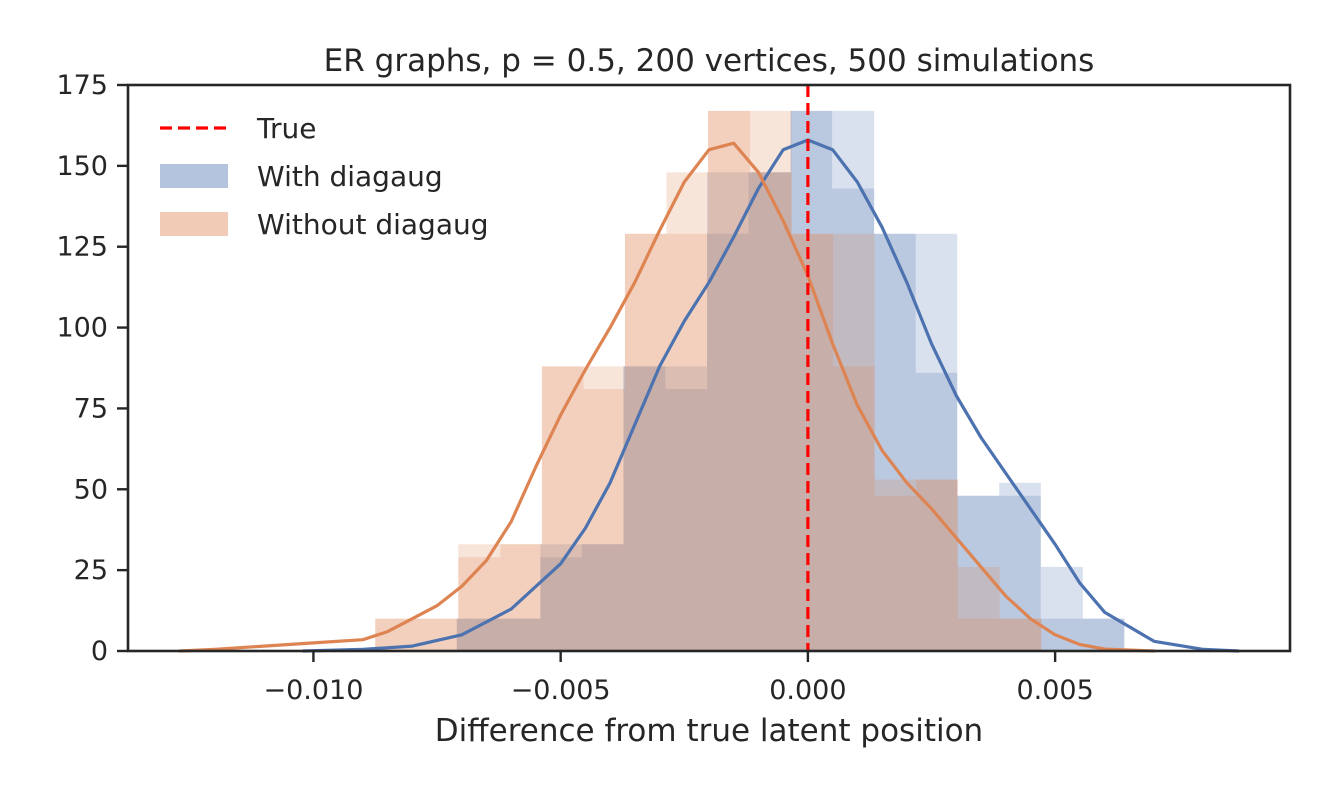 The image size is (1335, 795). Describe the element at coordinates (91, 570) in the screenshot. I see `y-tick-label: 25` at that location.